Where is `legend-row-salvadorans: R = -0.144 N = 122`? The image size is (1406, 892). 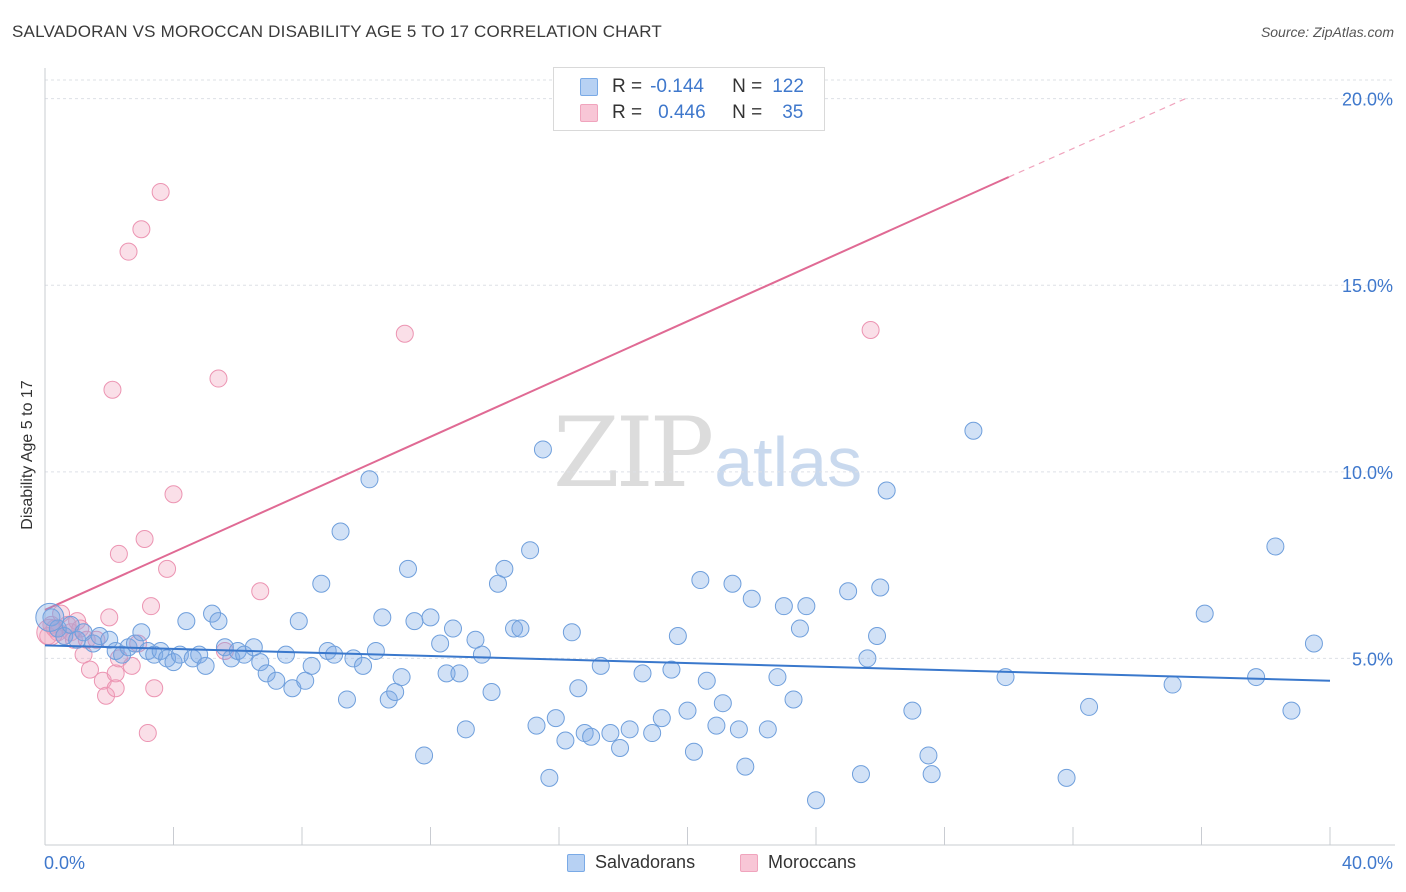 legend-row-salvadorans: R = -0.144 N = 122 is located at coordinates (692, 87).